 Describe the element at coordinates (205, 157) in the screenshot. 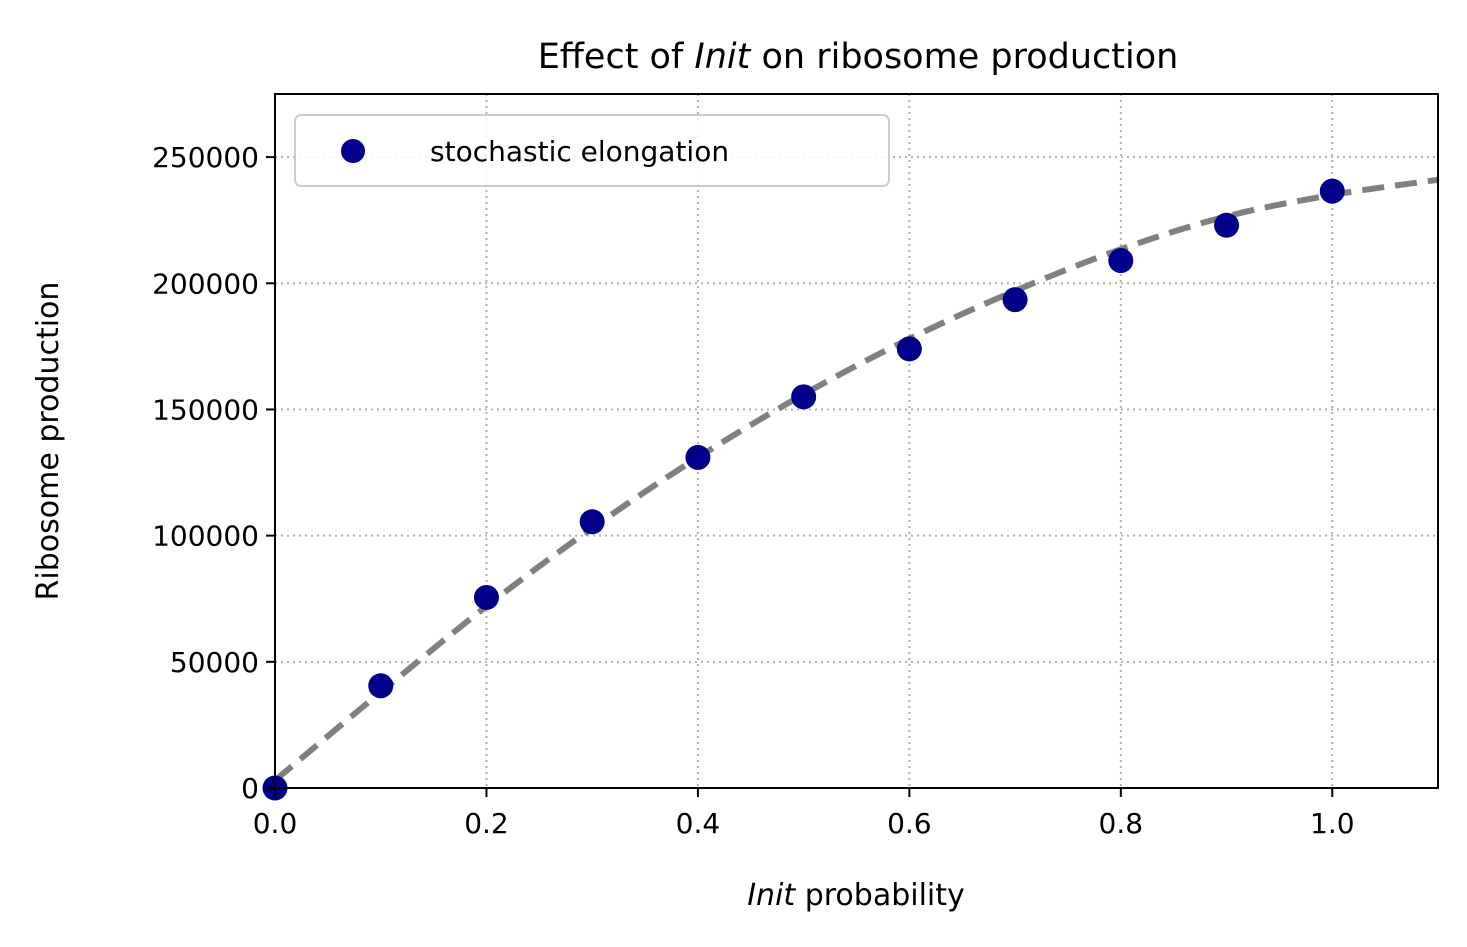

I see `y-tick-label: 250000` at that location.